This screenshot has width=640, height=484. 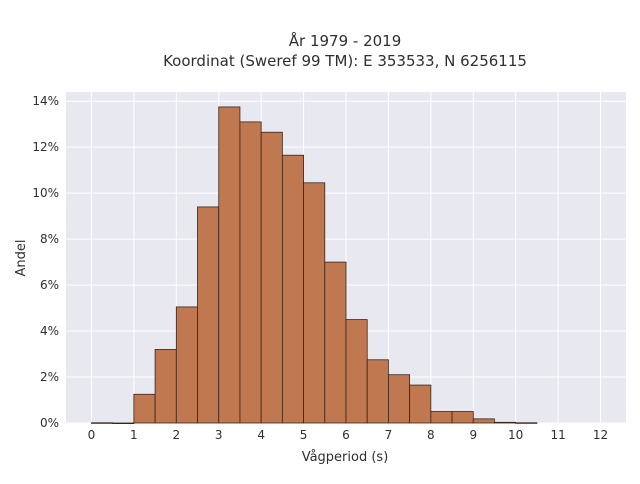 What do you see at coordinates (304, 435) in the screenshot?
I see `x-tick-label: 5` at bounding box center [304, 435].